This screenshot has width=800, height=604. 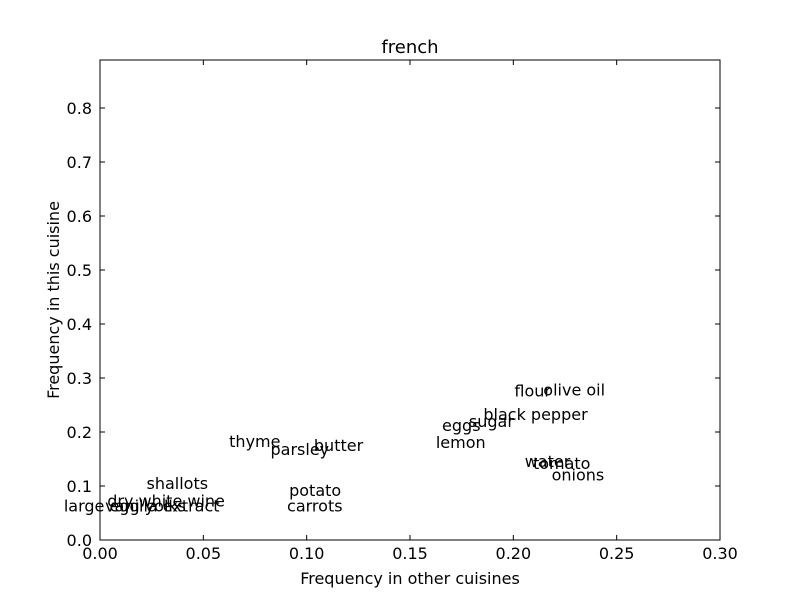 What do you see at coordinates (204, 553) in the screenshot?
I see `x-tick-label: 0.05` at bounding box center [204, 553].